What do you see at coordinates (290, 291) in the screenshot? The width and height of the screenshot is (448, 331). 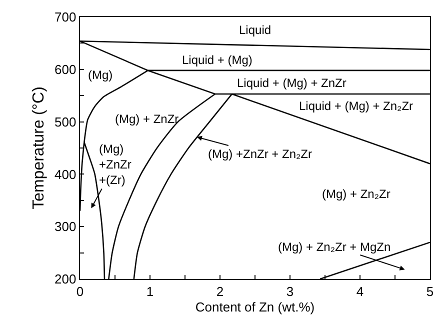 I see `x-tick-label: 3` at bounding box center [290, 291].